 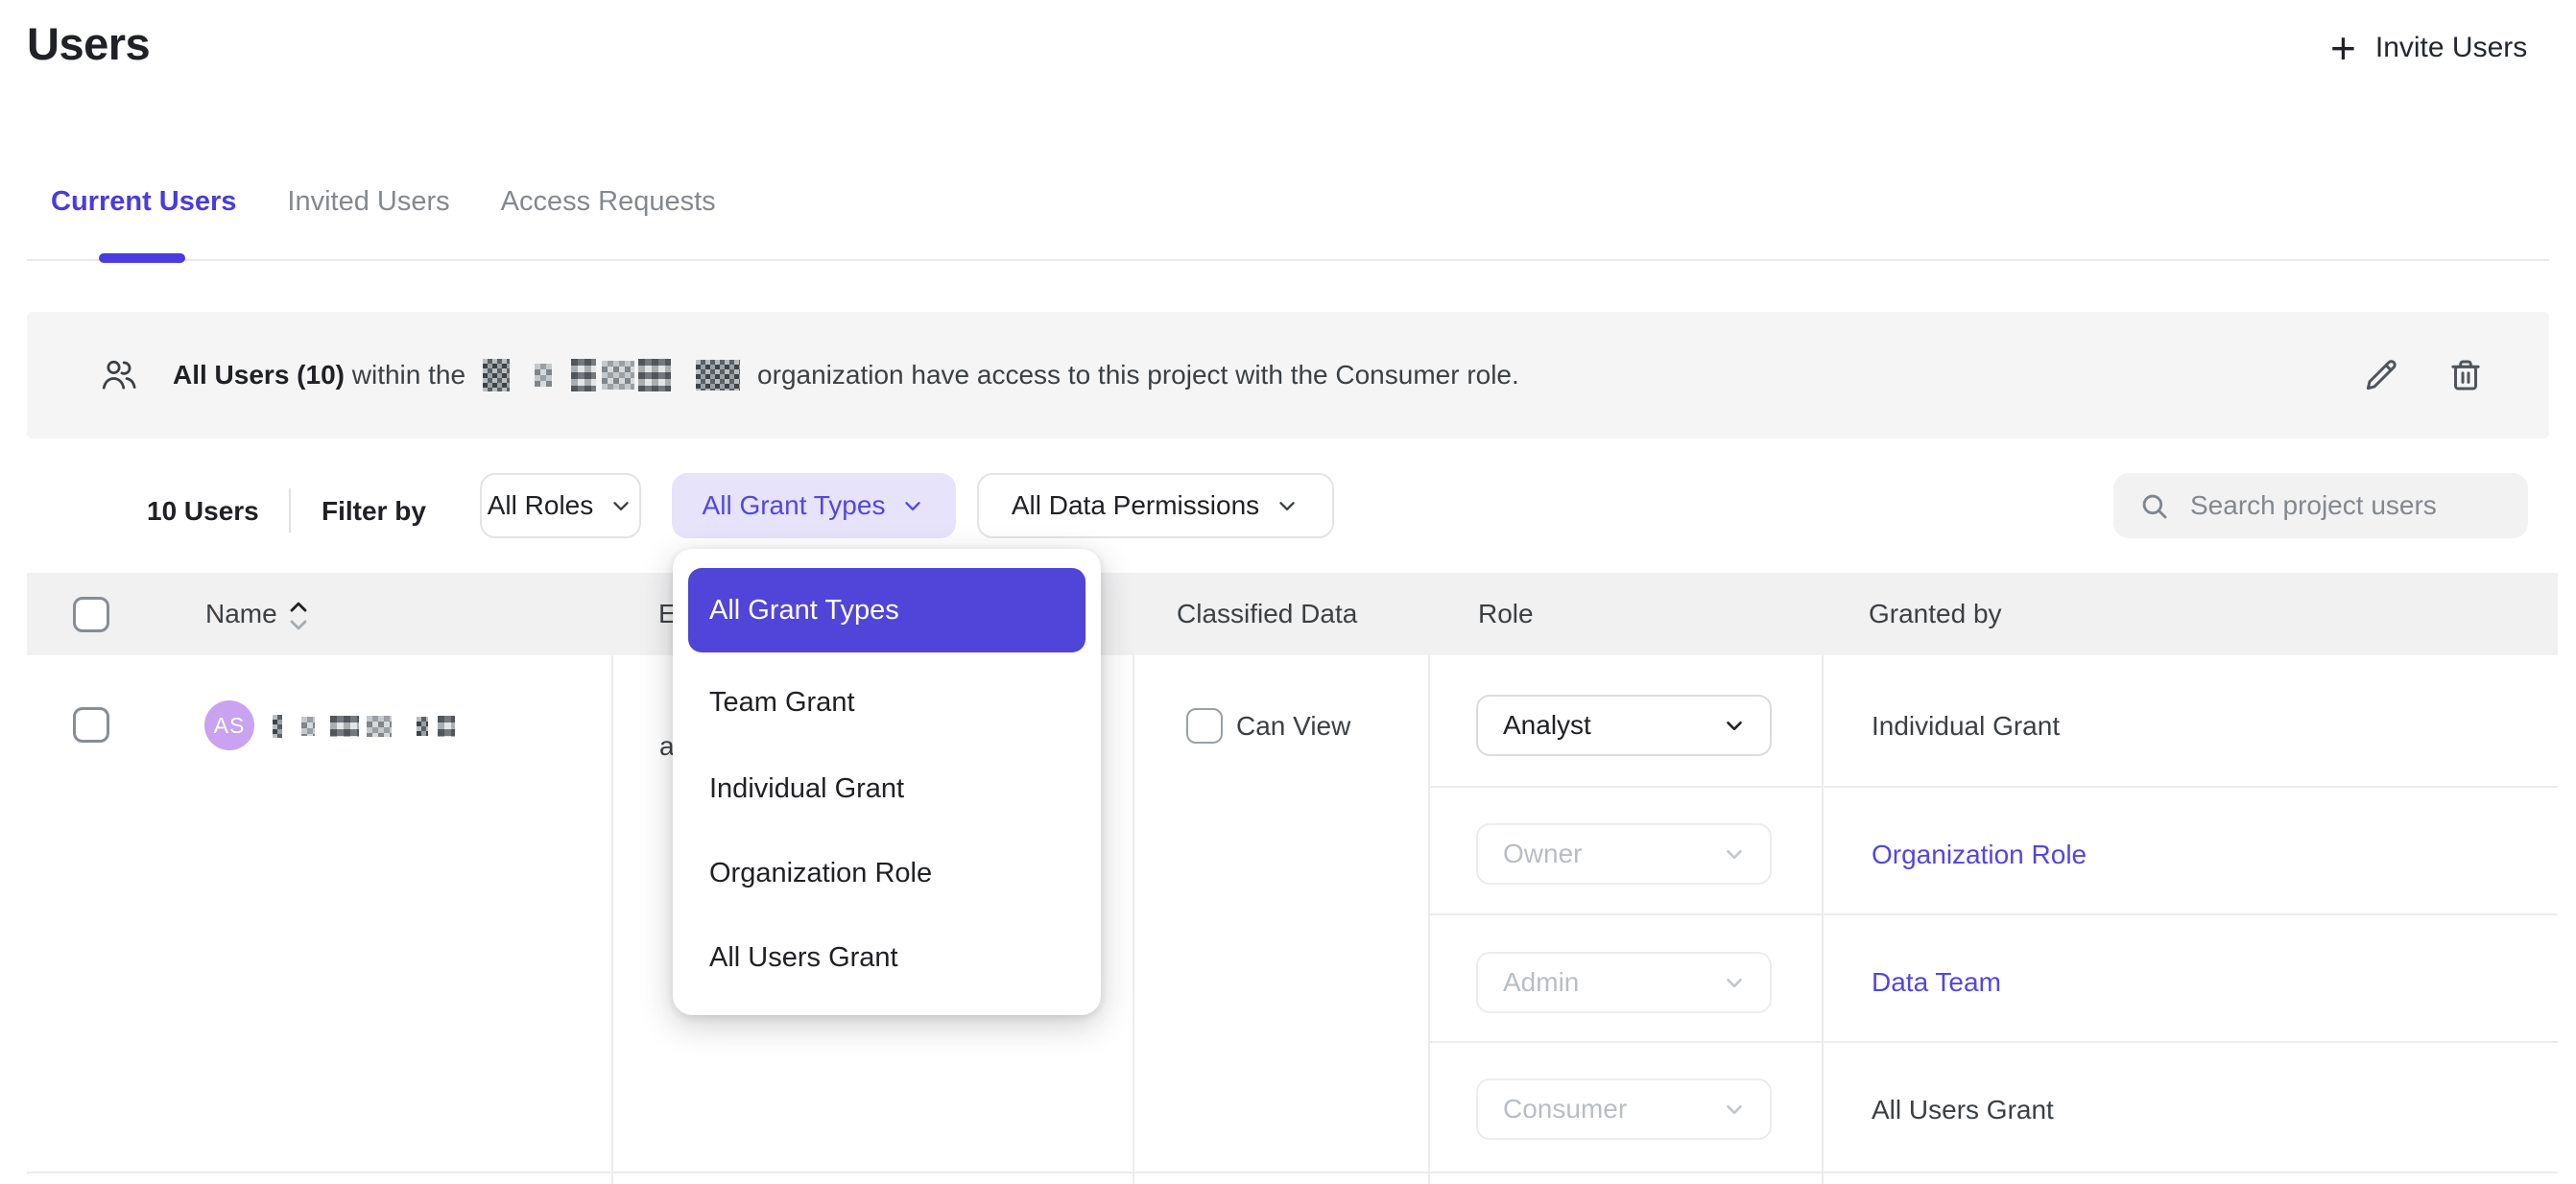 I want to click on role-select-owner: Owner, so click(x=1624, y=854).